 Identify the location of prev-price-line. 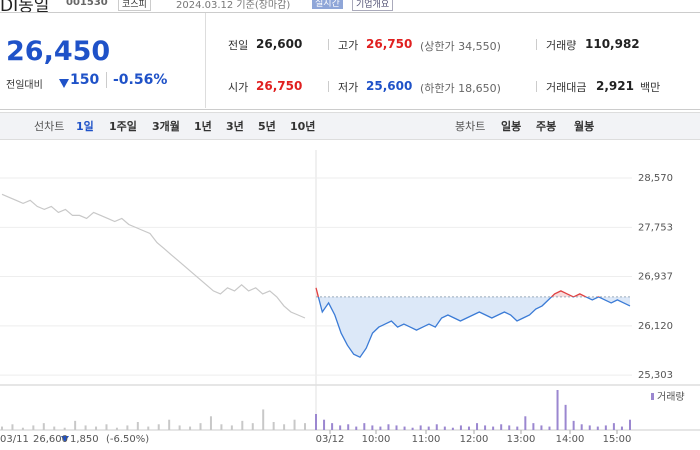
(153, 256).